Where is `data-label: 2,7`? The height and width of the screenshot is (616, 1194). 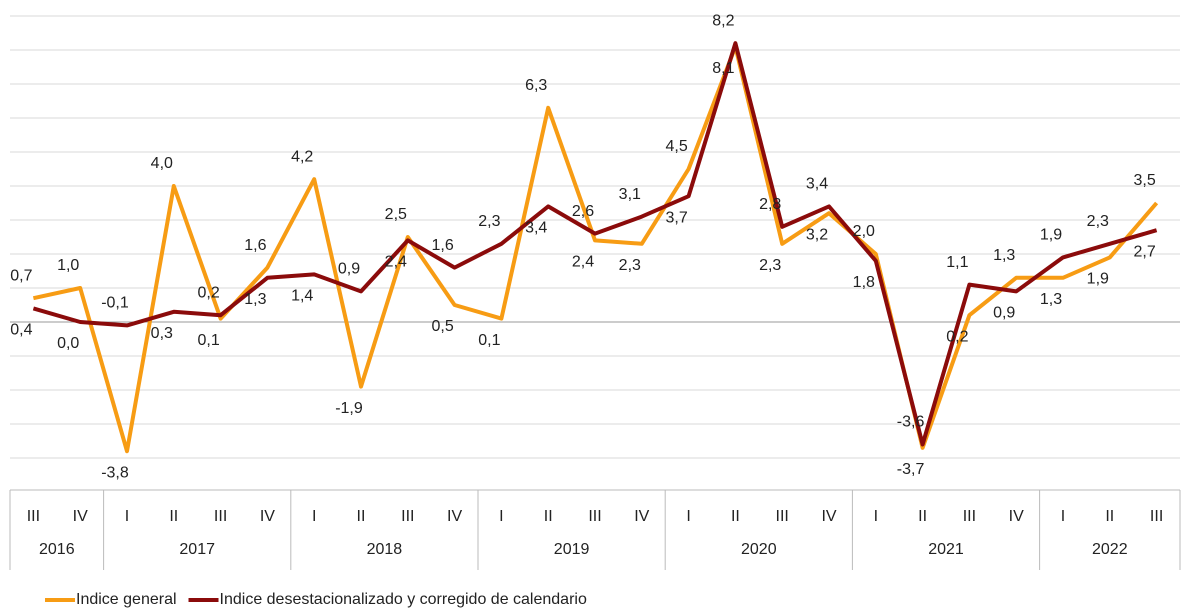 data-label: 2,7 is located at coordinates (1144, 251).